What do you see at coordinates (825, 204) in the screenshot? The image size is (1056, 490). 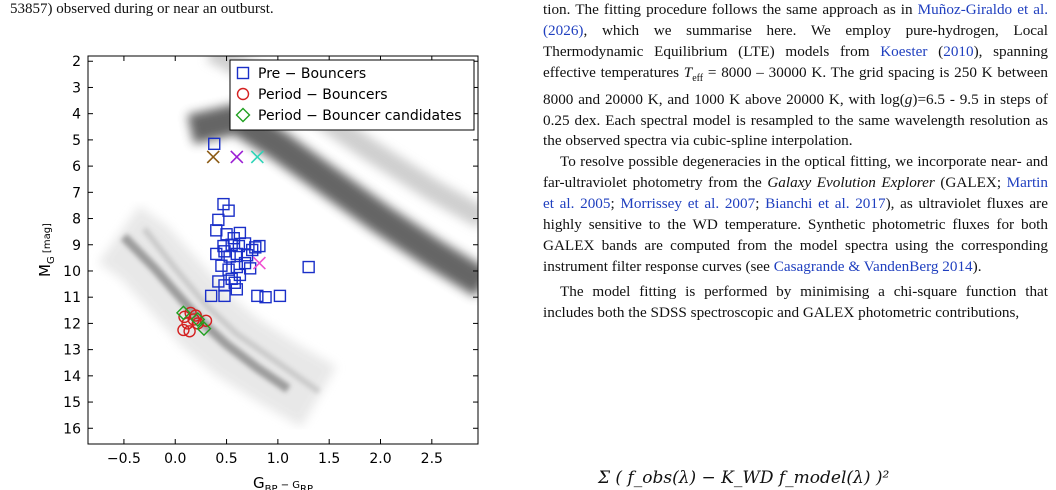 I see `citation-bianchi: Bianchi et al. 2017` at bounding box center [825, 204].